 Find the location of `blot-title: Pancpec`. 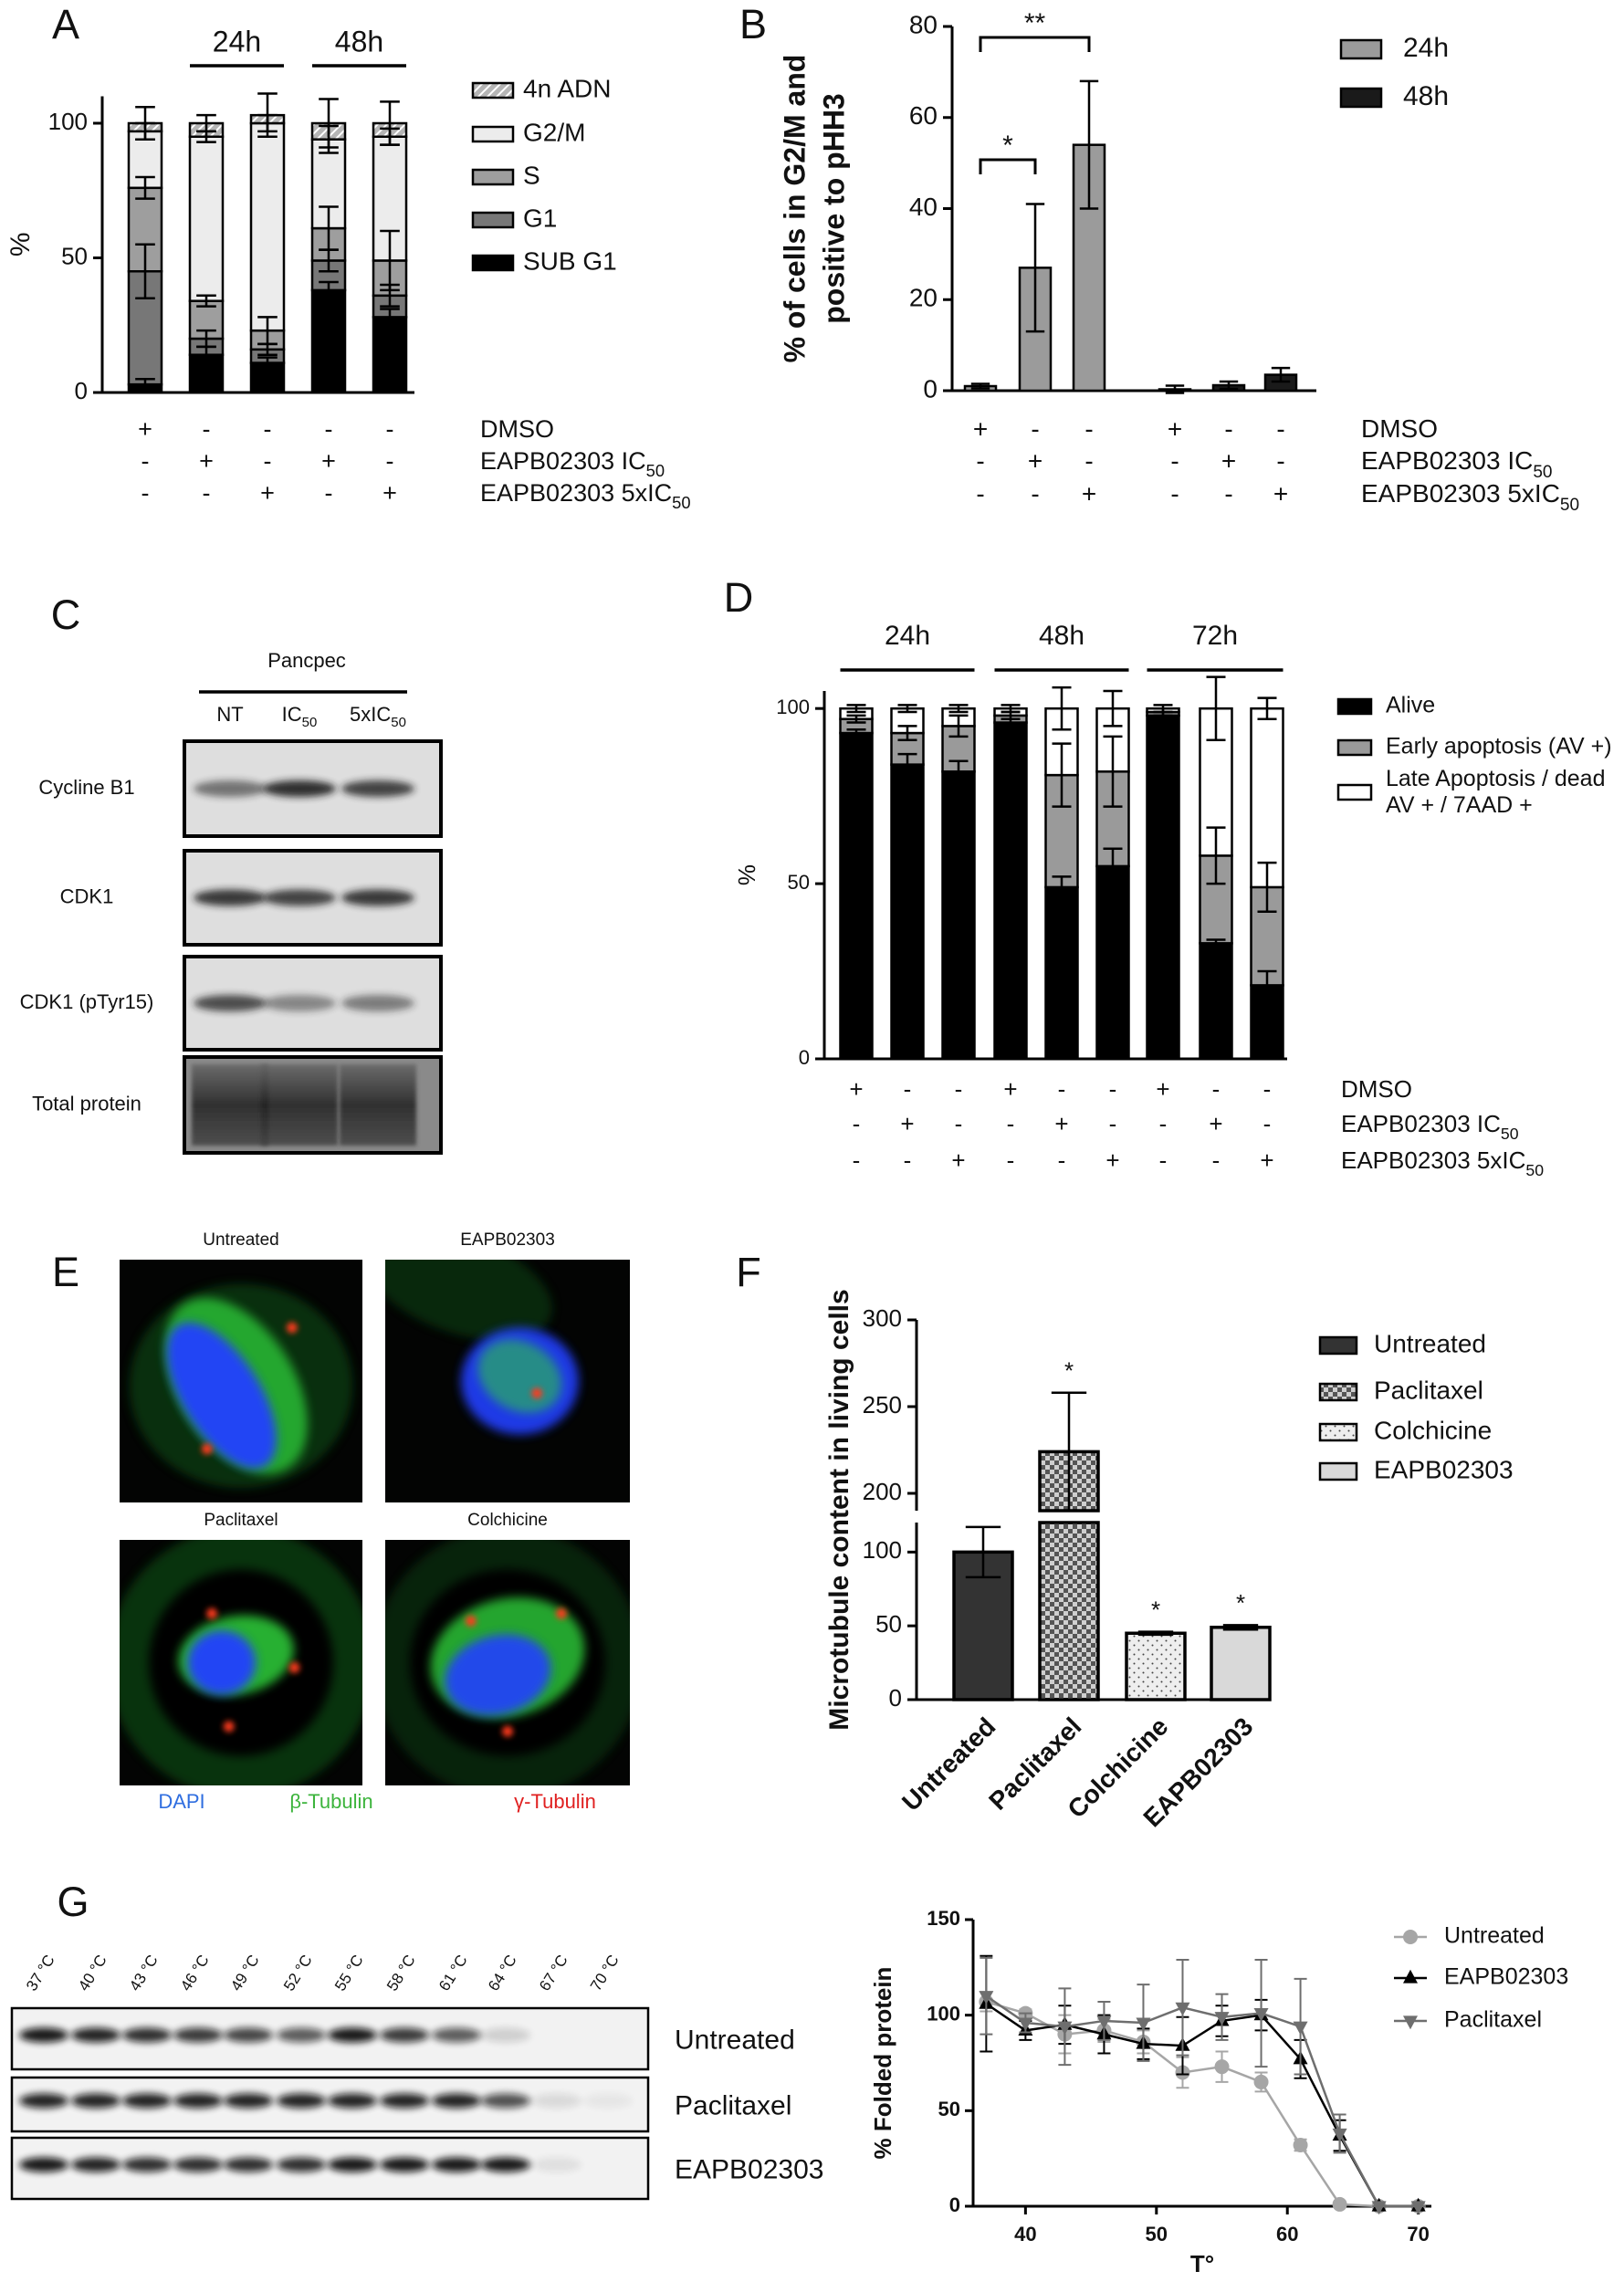

blot-title: Pancpec is located at coordinates (306, 661).